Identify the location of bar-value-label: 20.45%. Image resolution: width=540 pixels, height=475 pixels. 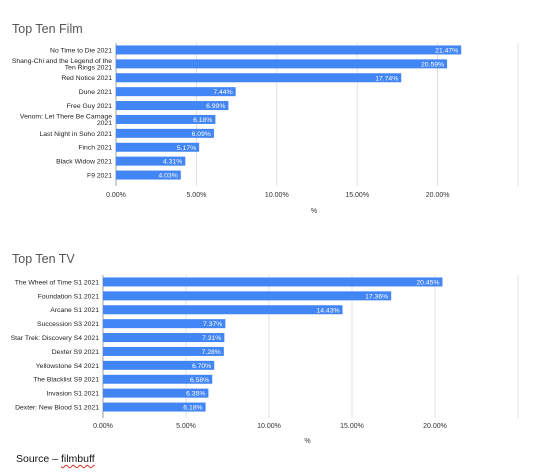
(427, 282).